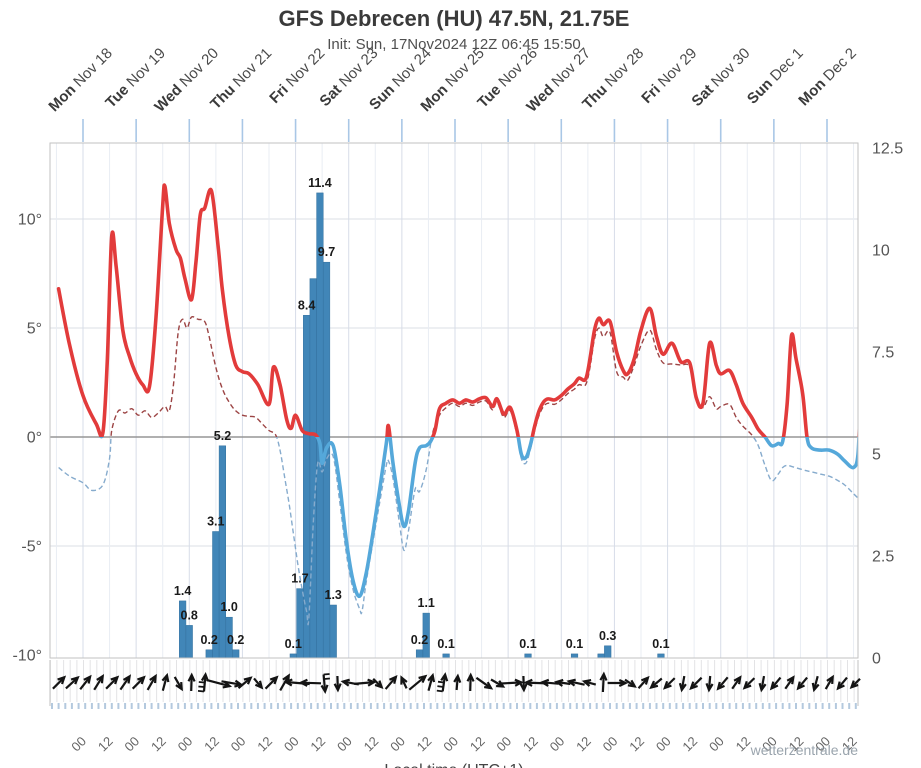  I want to click on precip-value-label: 5.2, so click(222, 436).